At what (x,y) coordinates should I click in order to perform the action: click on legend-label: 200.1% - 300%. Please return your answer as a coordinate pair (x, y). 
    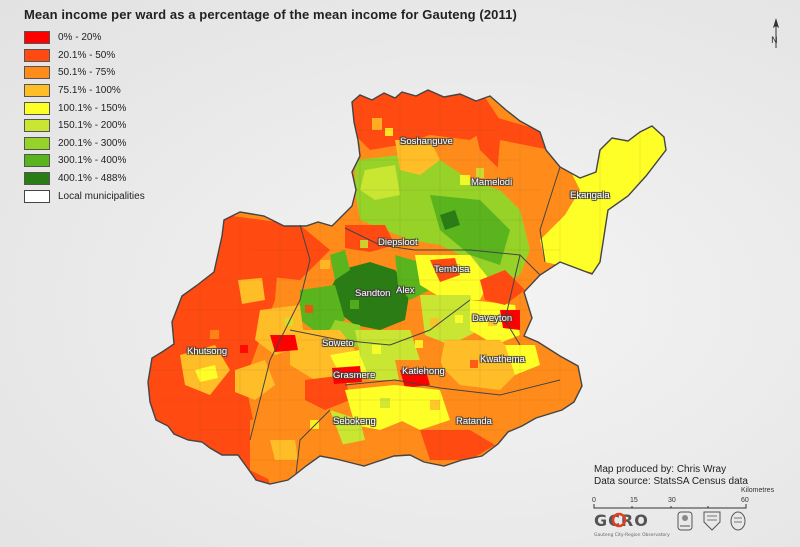
    Looking at the image, I should click on (92, 143).